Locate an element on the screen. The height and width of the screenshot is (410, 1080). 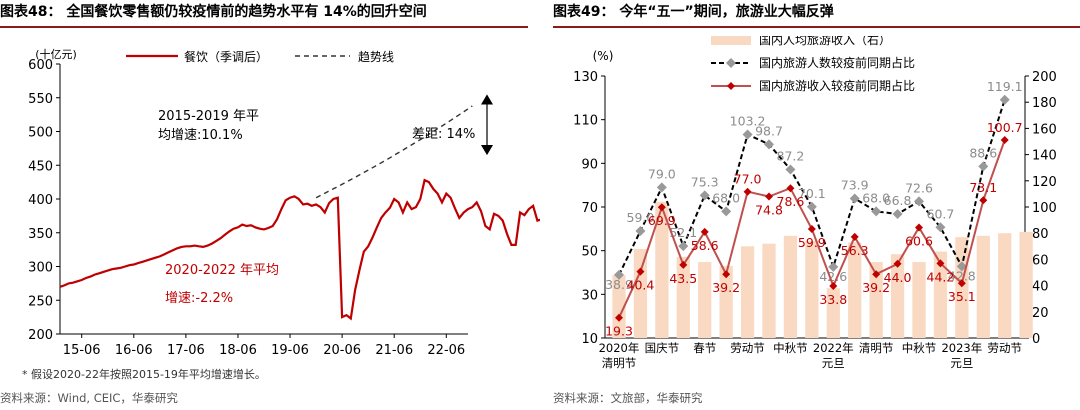
y-tick-label: 500 is located at coordinates (40, 133).